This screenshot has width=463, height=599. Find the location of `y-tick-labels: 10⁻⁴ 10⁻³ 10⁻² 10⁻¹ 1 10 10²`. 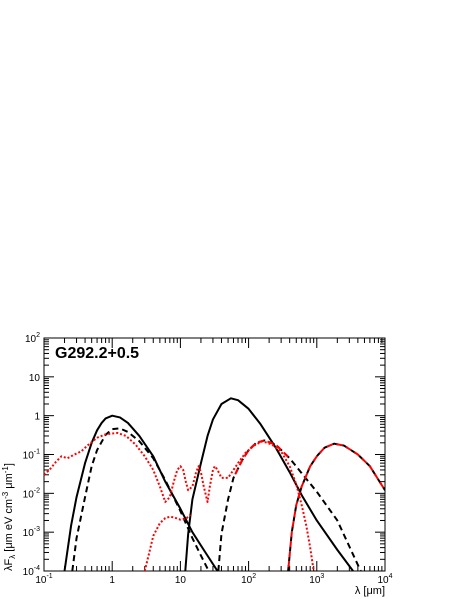

y-tick-labels: 10⁻⁴ 10⁻³ 10⁻² 10⁻¹ 1 10 10² is located at coordinates (32, 455).